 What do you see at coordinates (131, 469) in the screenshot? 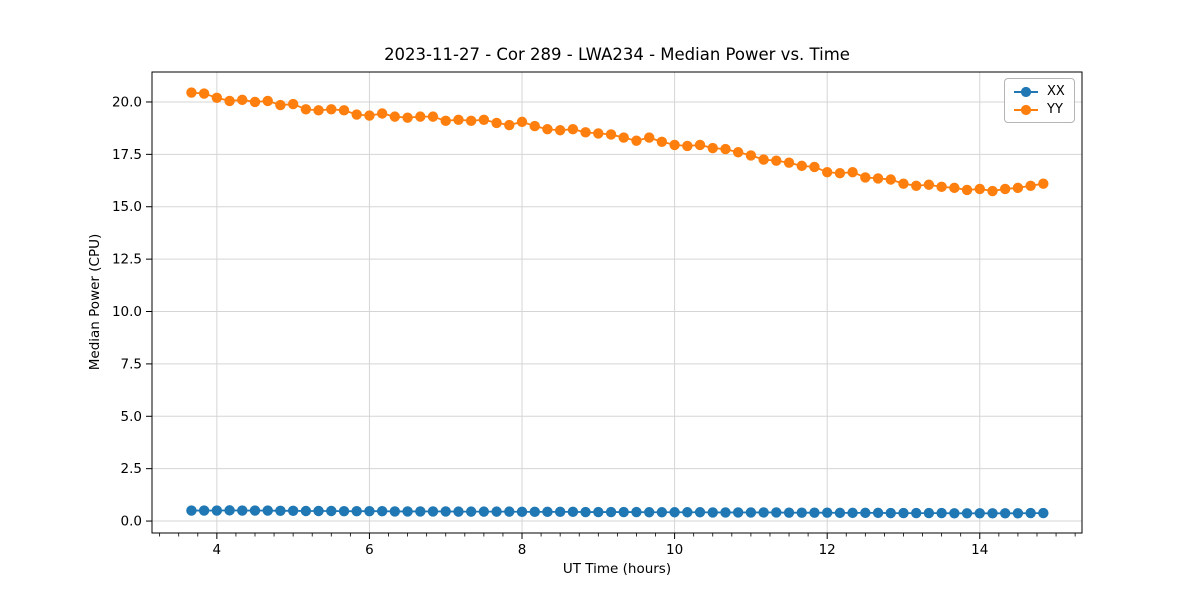
I see `y-tick-label: 2.5` at bounding box center [131, 469].